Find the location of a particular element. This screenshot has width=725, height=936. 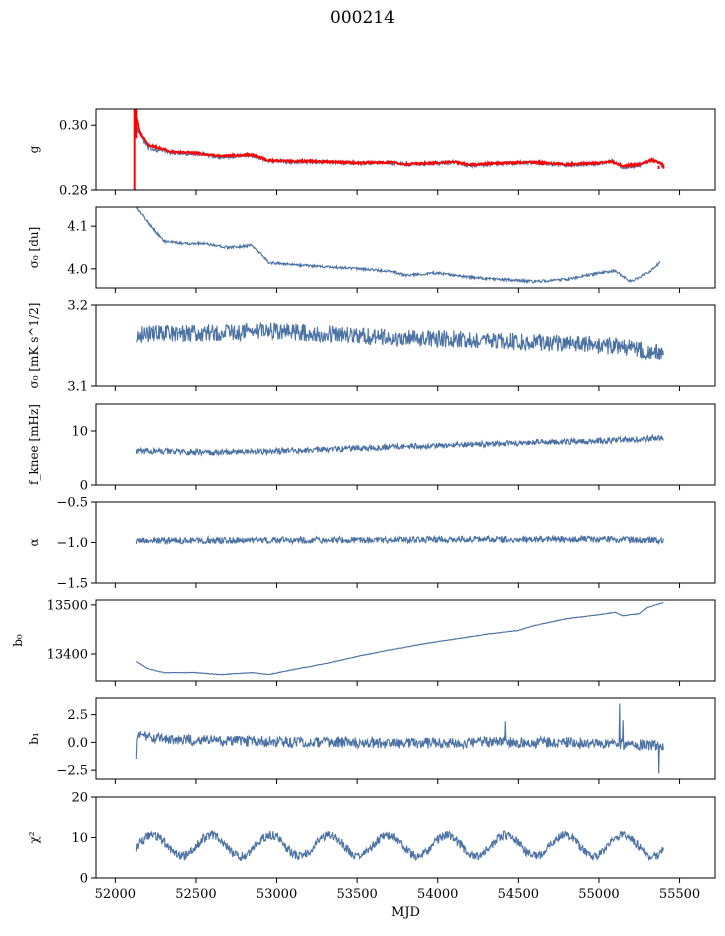

y-tick-label: 0.0 is located at coordinates (77, 743).